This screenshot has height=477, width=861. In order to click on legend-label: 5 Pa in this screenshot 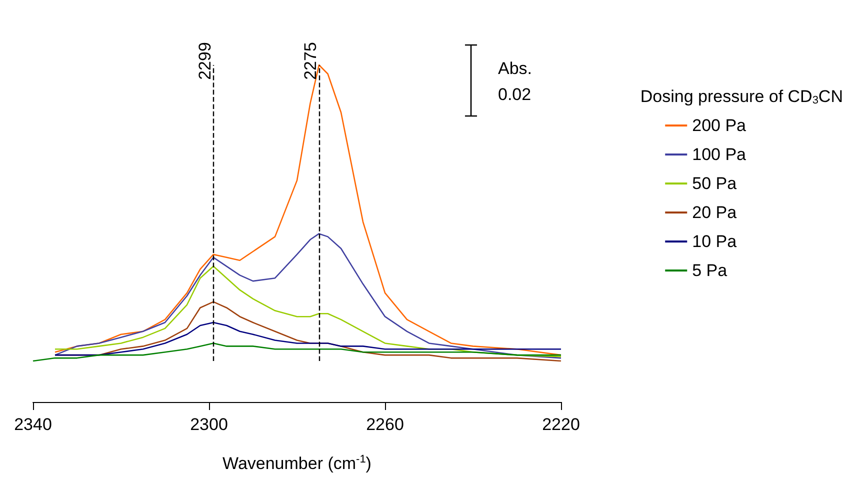, I will do `click(710, 270)`.